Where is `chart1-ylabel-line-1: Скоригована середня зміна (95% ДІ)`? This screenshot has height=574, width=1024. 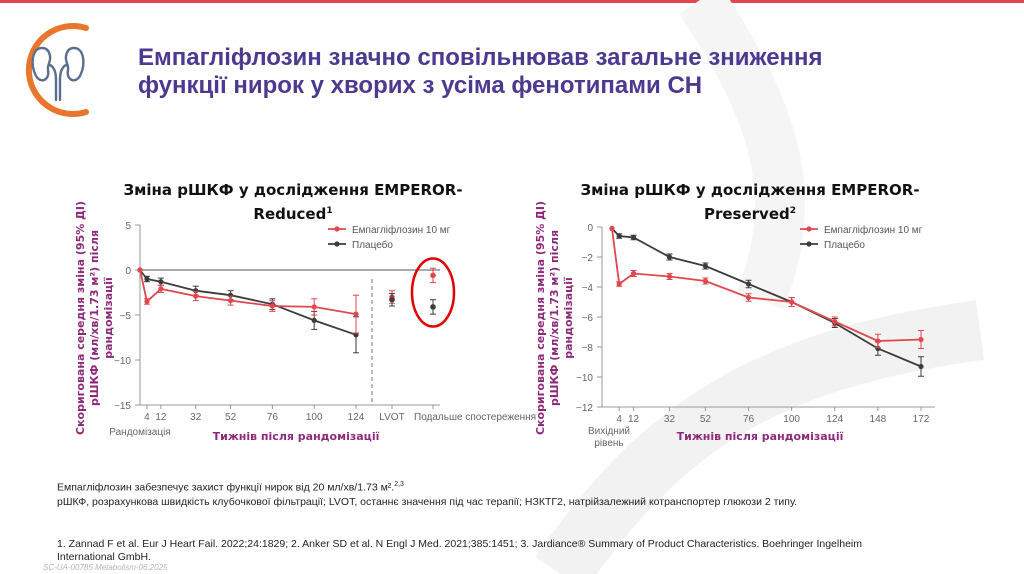
chart1-ylabel-line-1: Скоригована середня зміна (95% ДІ) is located at coordinates (80, 318).